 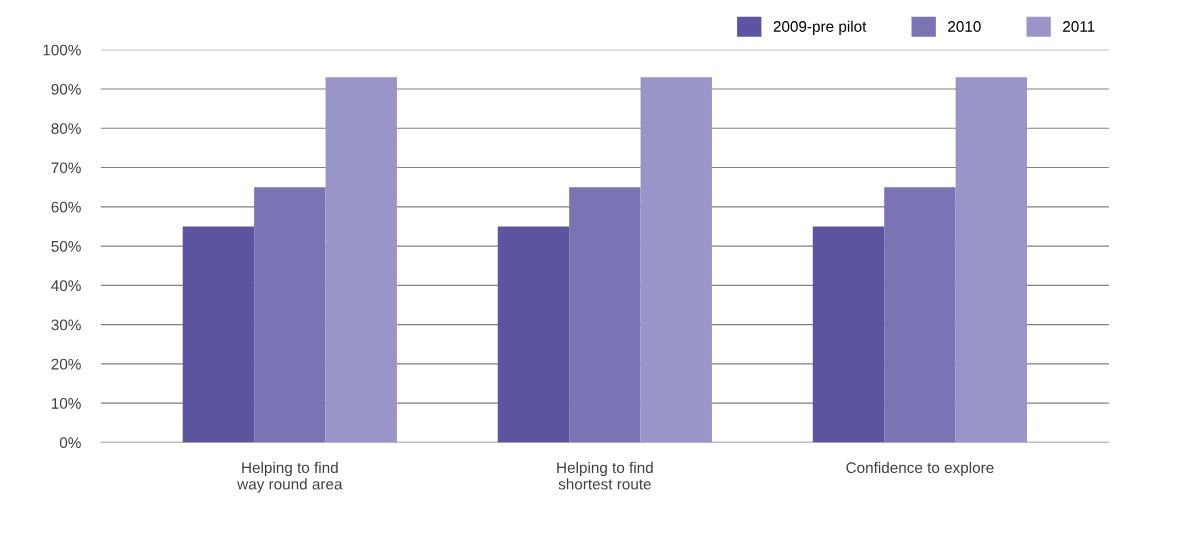 What do you see at coordinates (70, 443) in the screenshot?
I see `y-tick-label: 0%` at bounding box center [70, 443].